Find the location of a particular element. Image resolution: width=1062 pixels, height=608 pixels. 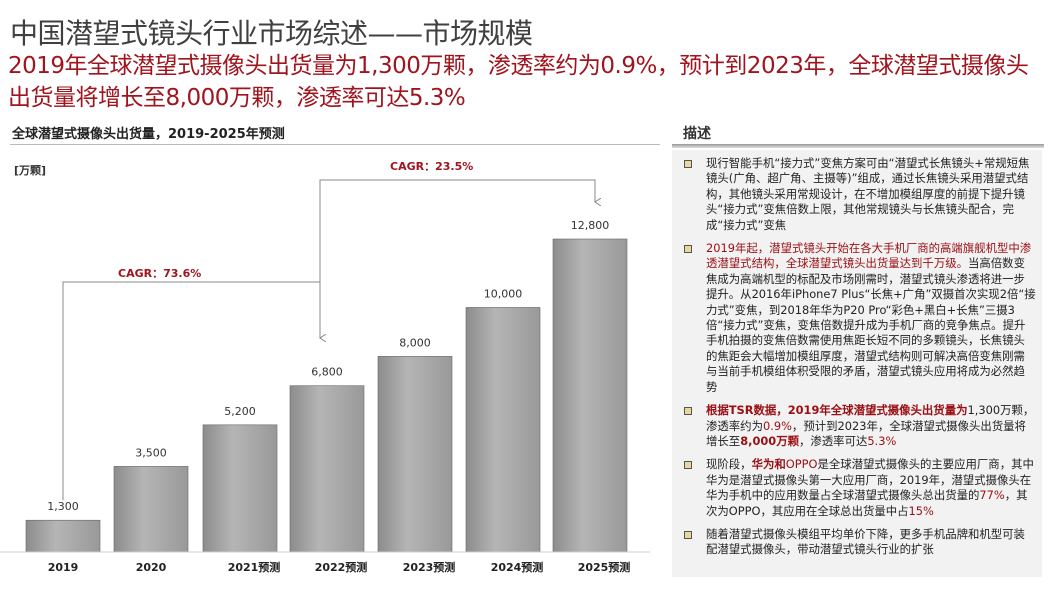

x-tick-label: 2022预测 is located at coordinates (341, 567).